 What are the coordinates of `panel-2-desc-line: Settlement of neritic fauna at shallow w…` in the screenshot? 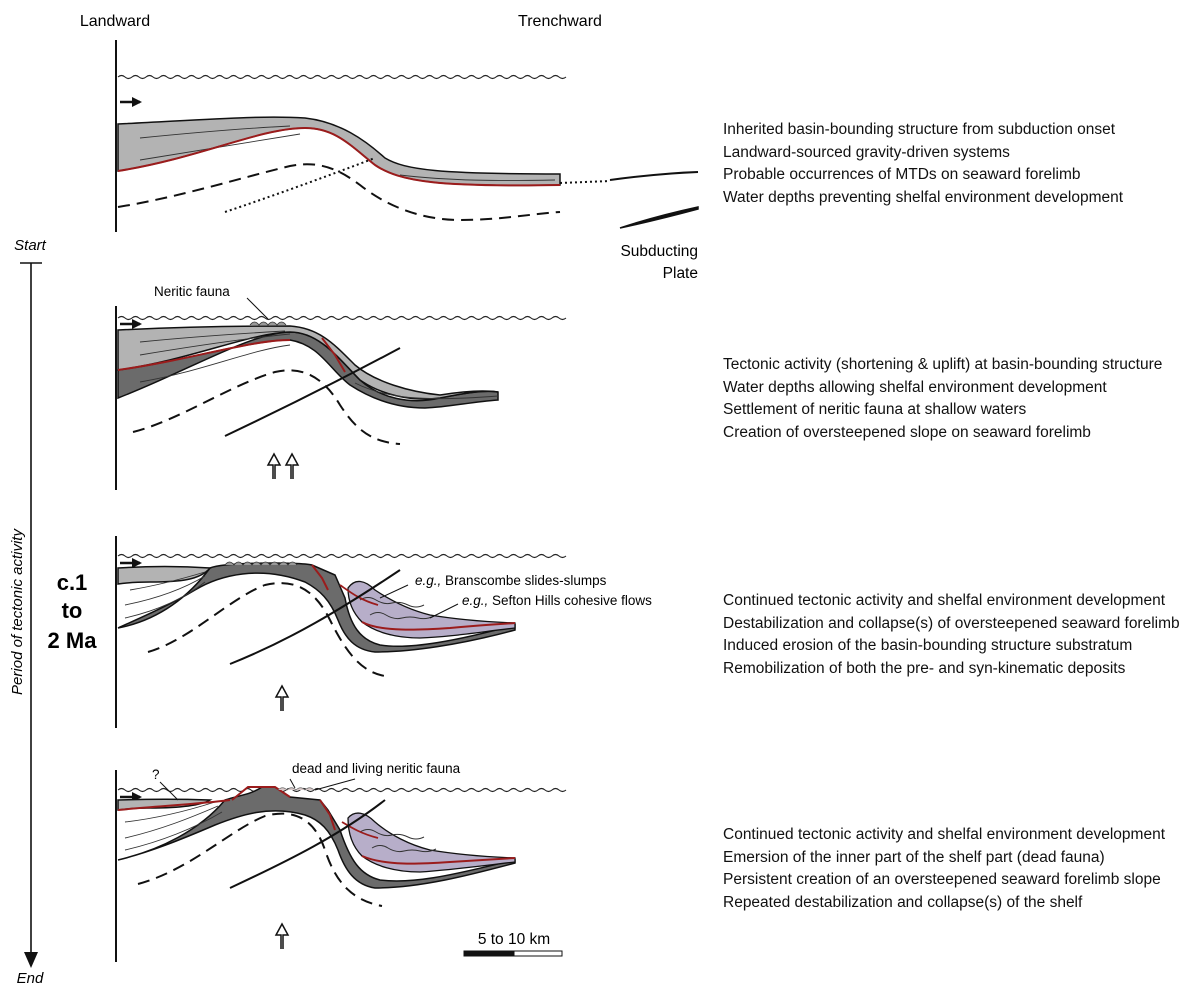 It's located at (875, 409).